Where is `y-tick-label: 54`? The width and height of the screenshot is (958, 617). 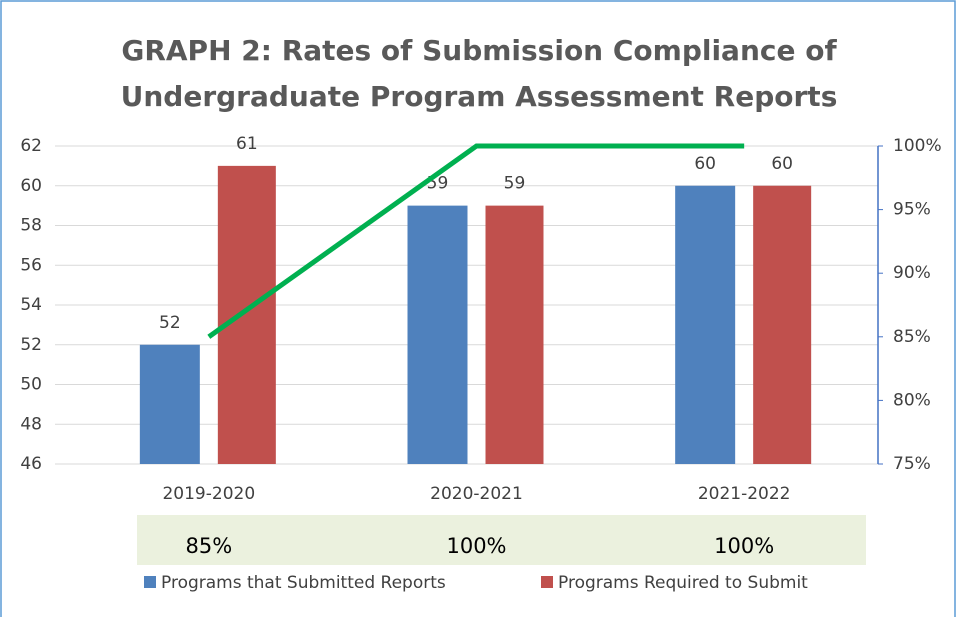
y-tick-label: 54 is located at coordinates (31, 305).